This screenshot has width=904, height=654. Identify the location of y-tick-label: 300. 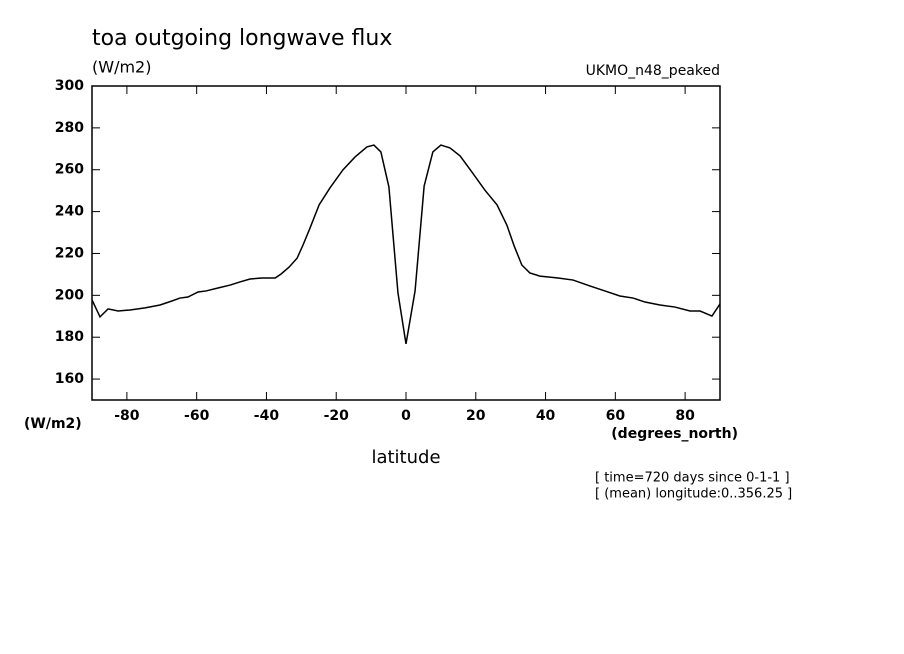
(69, 86).